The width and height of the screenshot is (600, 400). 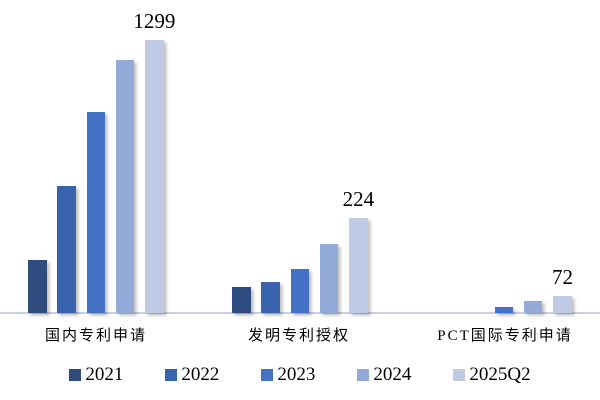 What do you see at coordinates (171, 375) in the screenshot?
I see `legend-swatch-2022` at bounding box center [171, 375].